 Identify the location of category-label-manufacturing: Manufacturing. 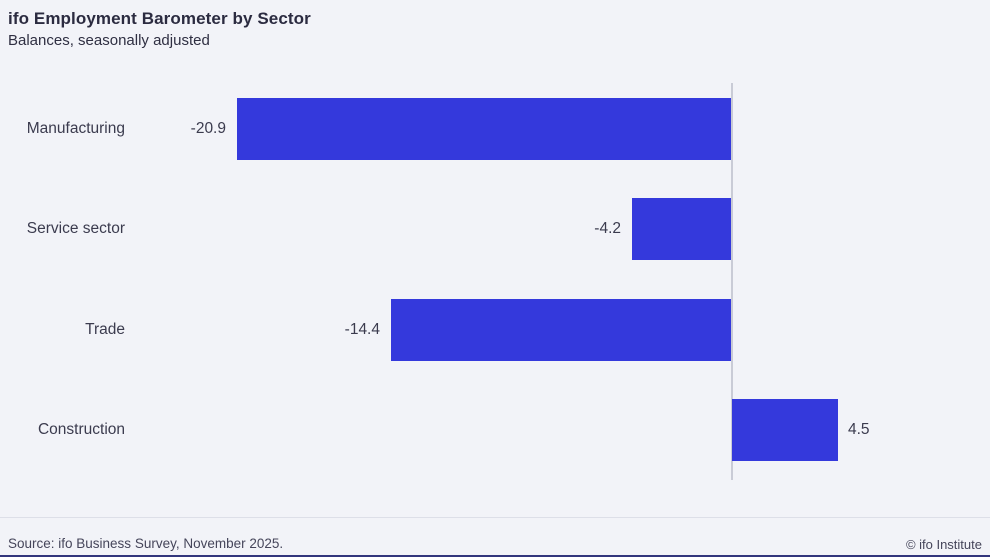
(75, 128).